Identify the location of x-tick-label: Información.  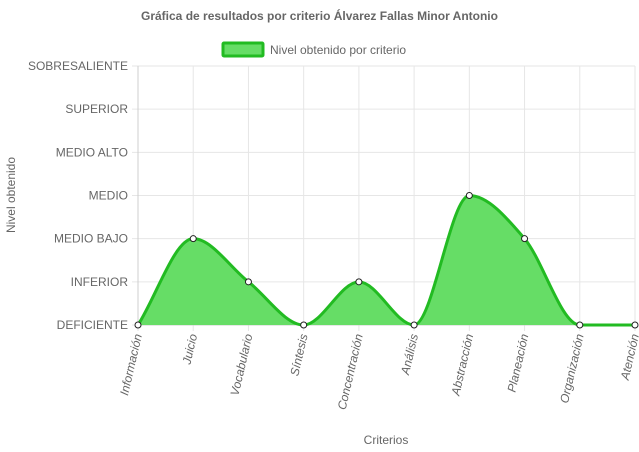
(131, 364).